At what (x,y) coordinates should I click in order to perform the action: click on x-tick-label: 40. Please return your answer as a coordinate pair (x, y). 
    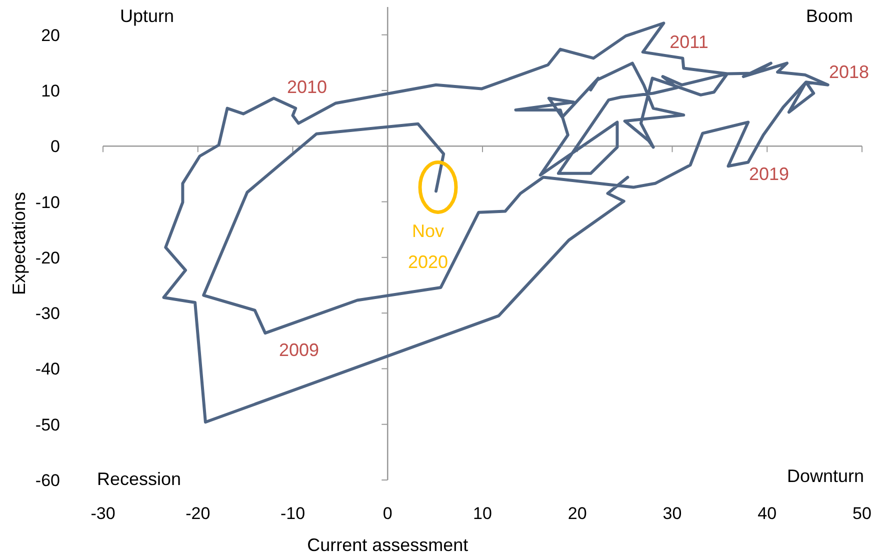
    Looking at the image, I should click on (767, 513).